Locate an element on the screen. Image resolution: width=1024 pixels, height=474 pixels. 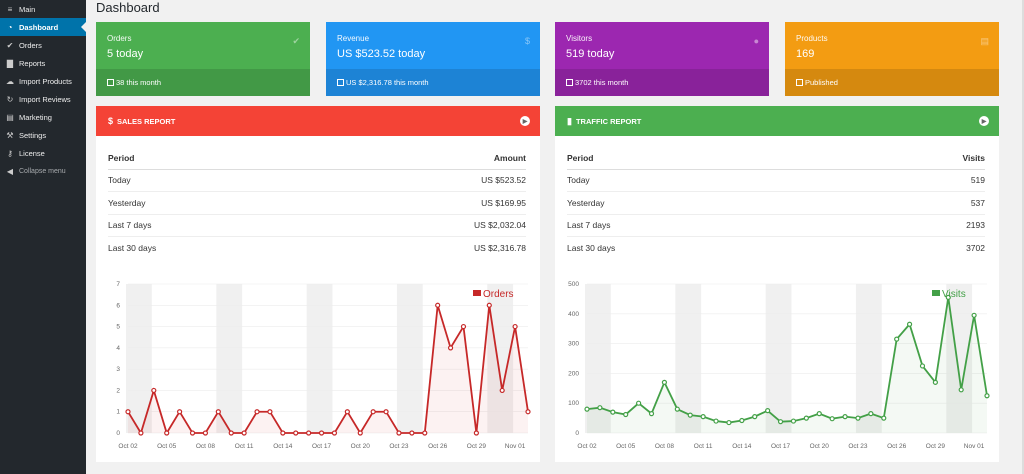
x-tick-label: Oct 17 is located at coordinates (322, 446).